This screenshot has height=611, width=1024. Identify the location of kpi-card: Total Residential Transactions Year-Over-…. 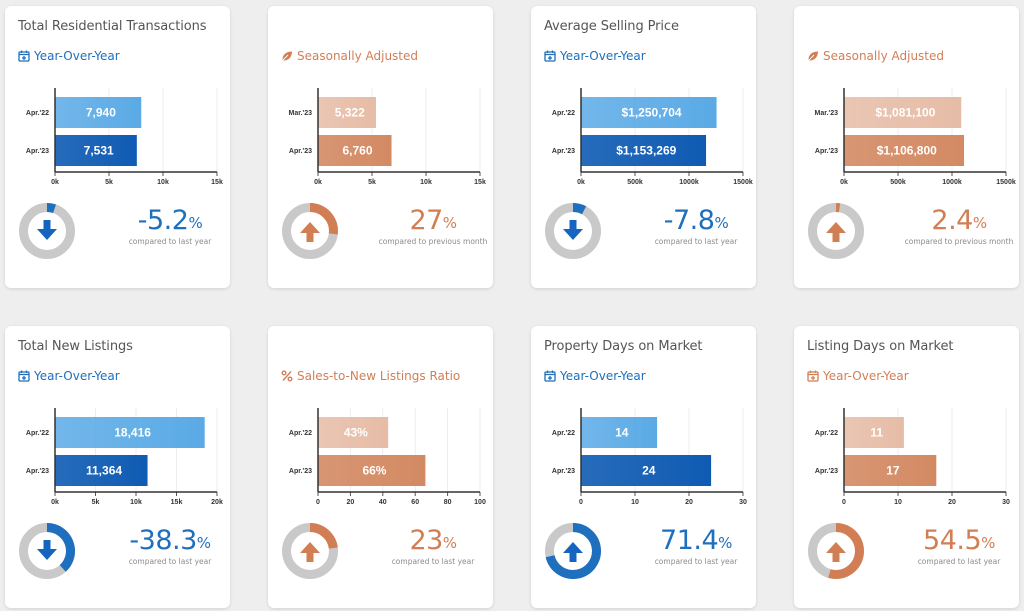
(117, 147).